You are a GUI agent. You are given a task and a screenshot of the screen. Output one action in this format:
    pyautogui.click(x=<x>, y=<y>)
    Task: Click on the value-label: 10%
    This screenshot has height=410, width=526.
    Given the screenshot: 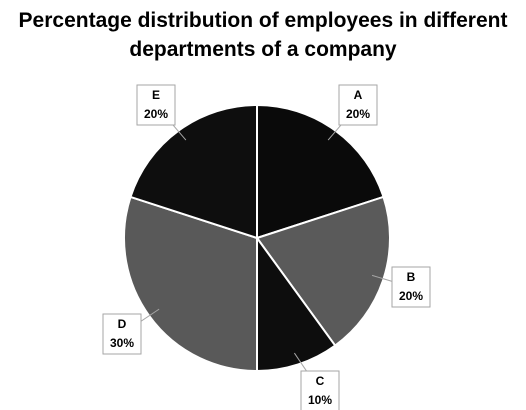 What is the action you would take?
    pyautogui.click(x=320, y=400)
    